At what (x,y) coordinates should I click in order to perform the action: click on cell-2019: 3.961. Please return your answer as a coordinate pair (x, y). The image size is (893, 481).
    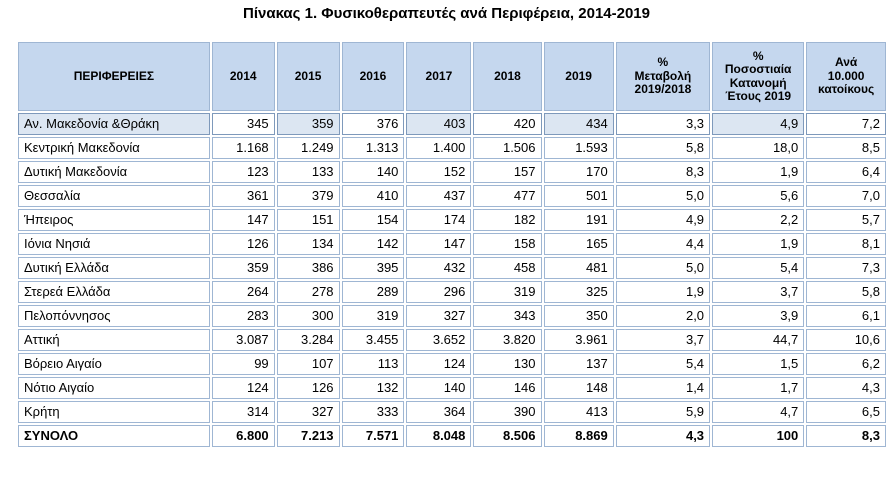
    Looking at the image, I should click on (578, 340).